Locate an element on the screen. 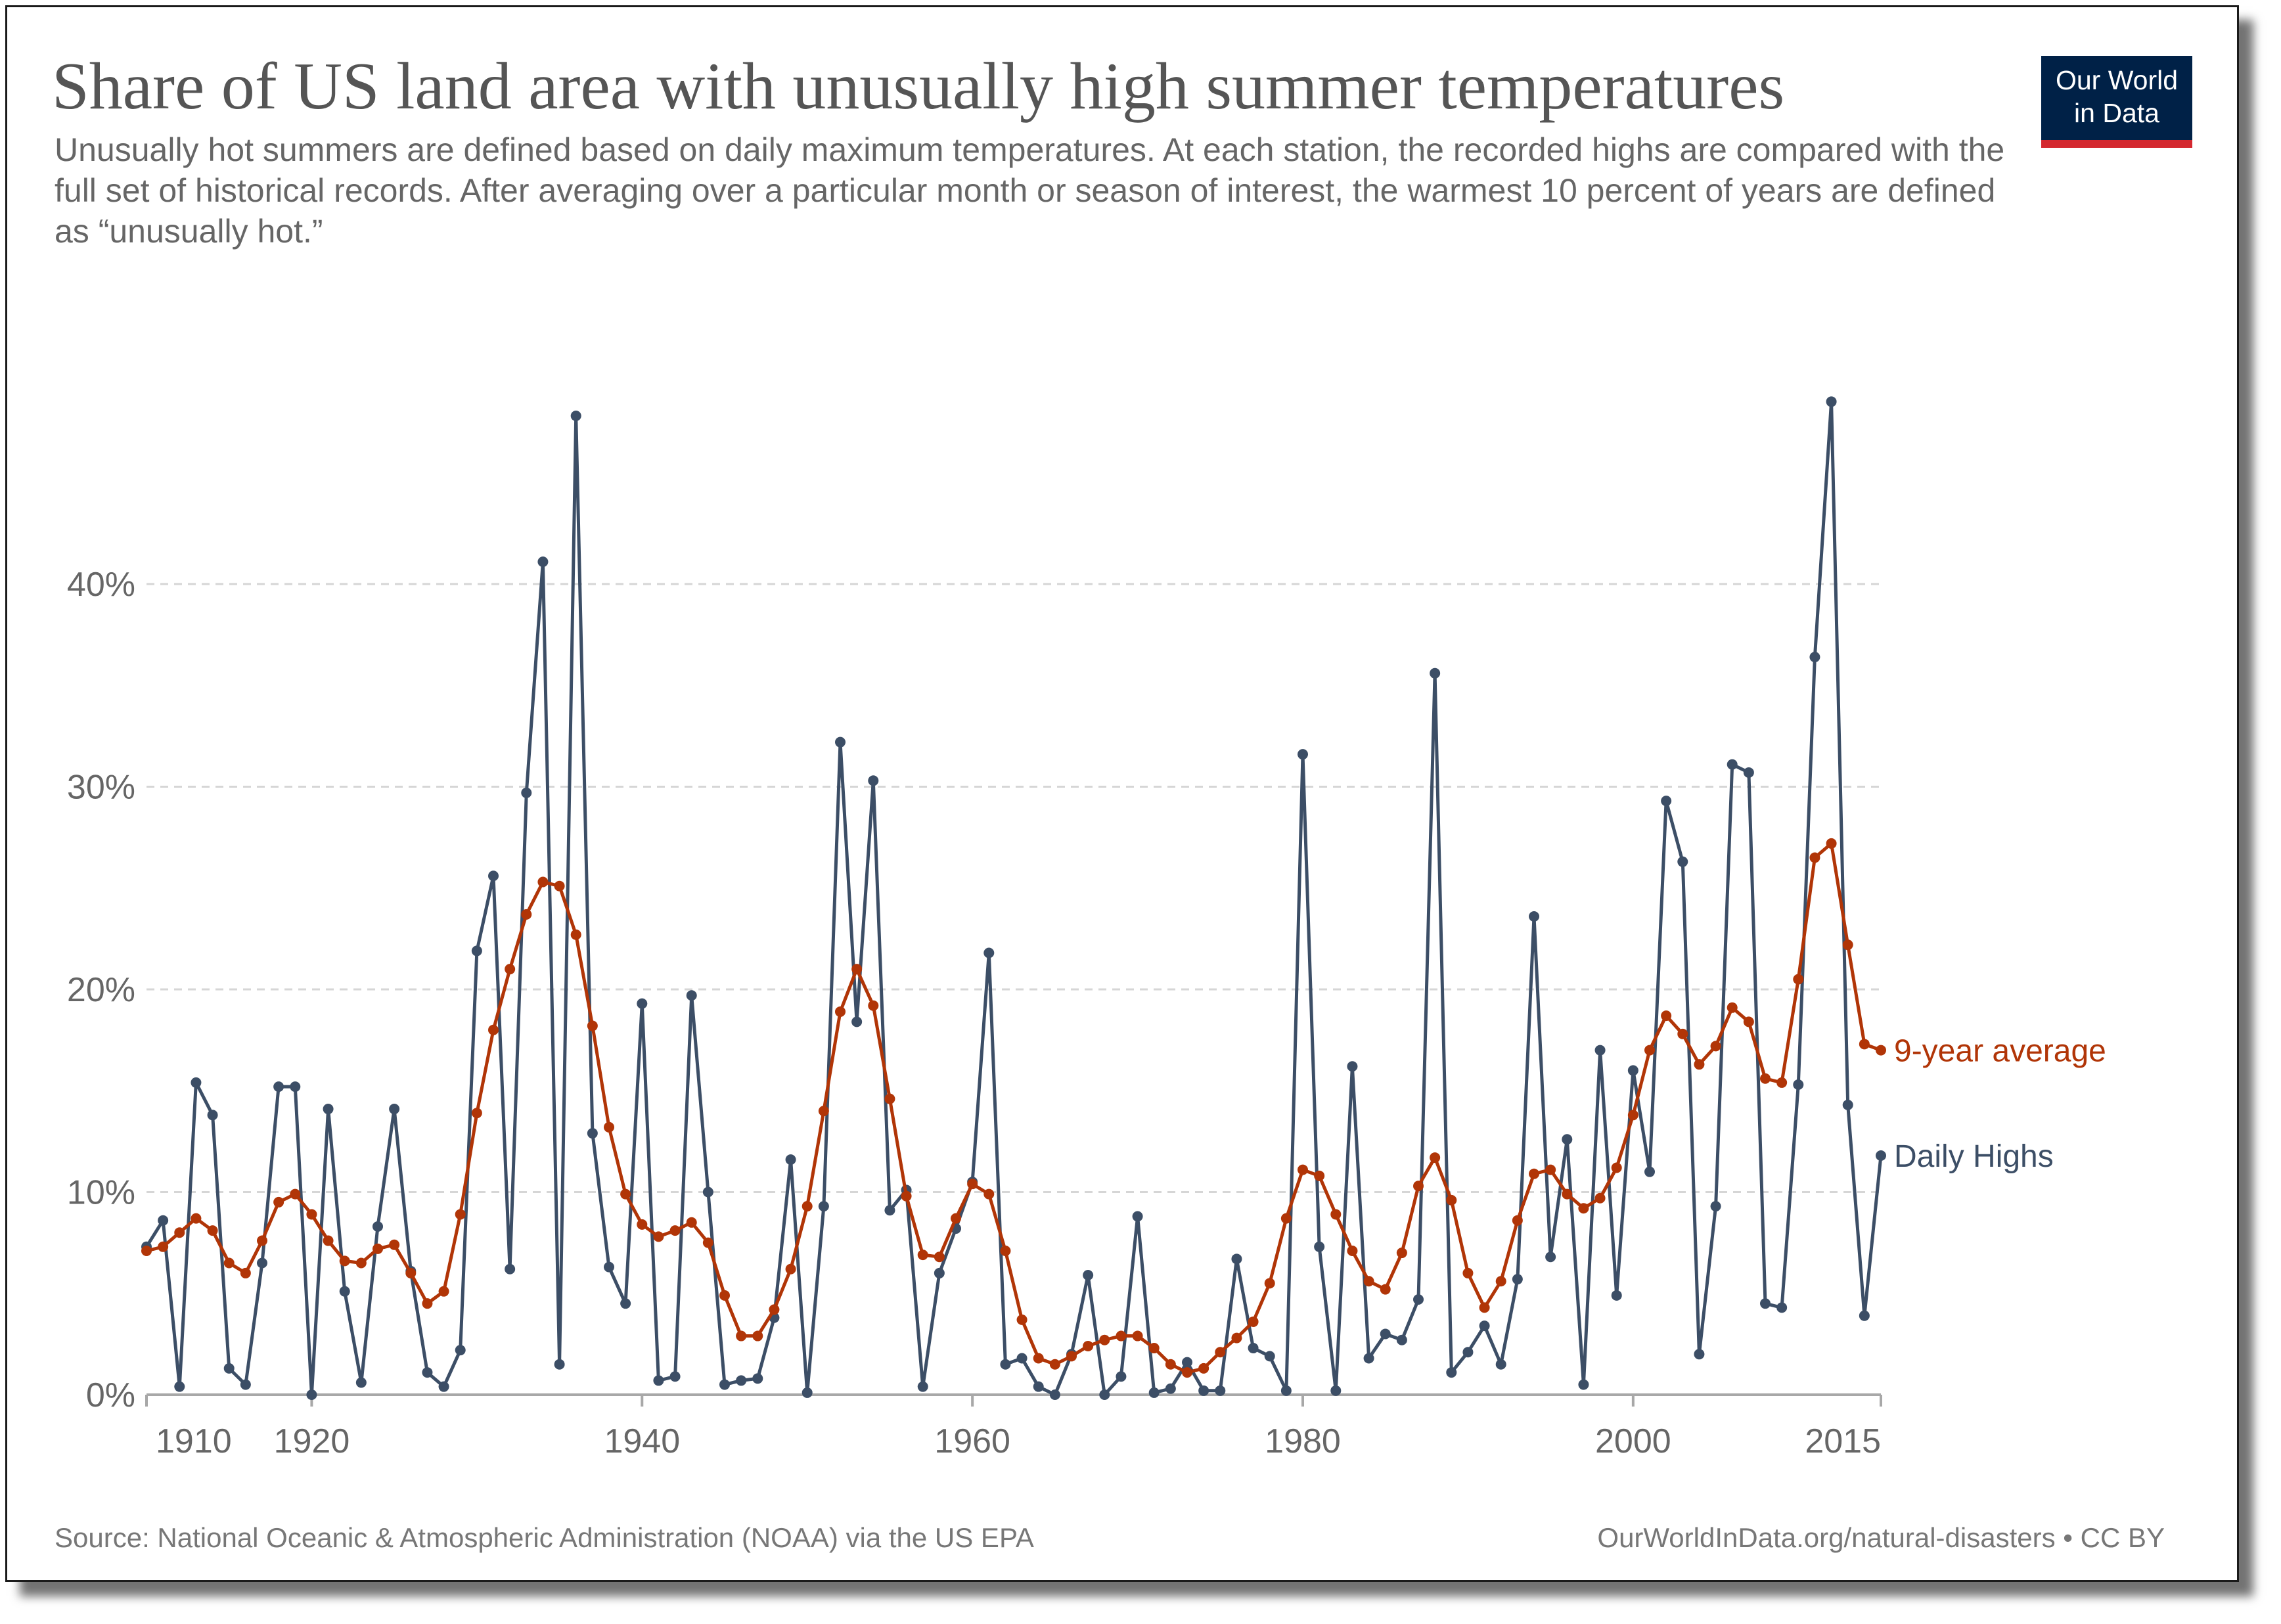  logo-line-1: Our World is located at coordinates (2117, 80).